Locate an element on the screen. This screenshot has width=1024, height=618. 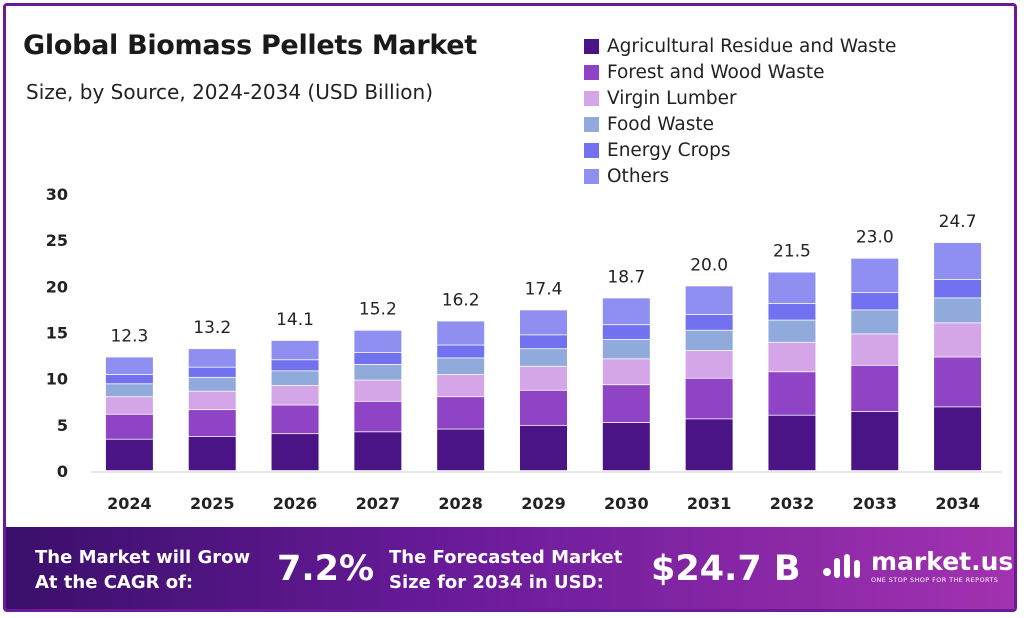
legend-item: Forest and Wood Waste is located at coordinates (740, 72).